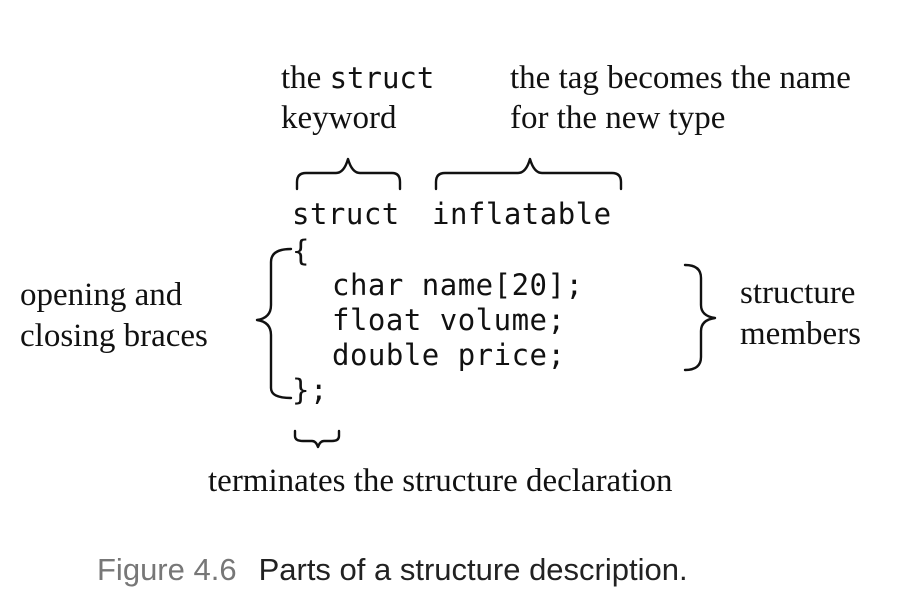 The width and height of the screenshot is (914, 614). I want to click on terminator-brace, so click(317, 439).